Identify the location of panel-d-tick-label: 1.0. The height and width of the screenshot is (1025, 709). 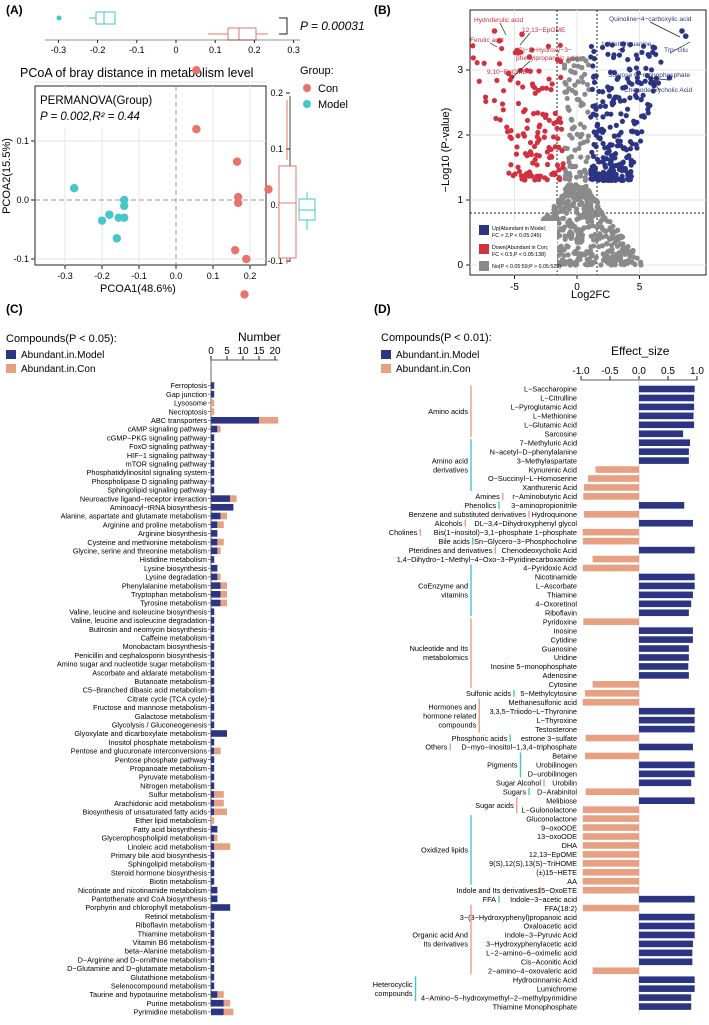
(697, 371).